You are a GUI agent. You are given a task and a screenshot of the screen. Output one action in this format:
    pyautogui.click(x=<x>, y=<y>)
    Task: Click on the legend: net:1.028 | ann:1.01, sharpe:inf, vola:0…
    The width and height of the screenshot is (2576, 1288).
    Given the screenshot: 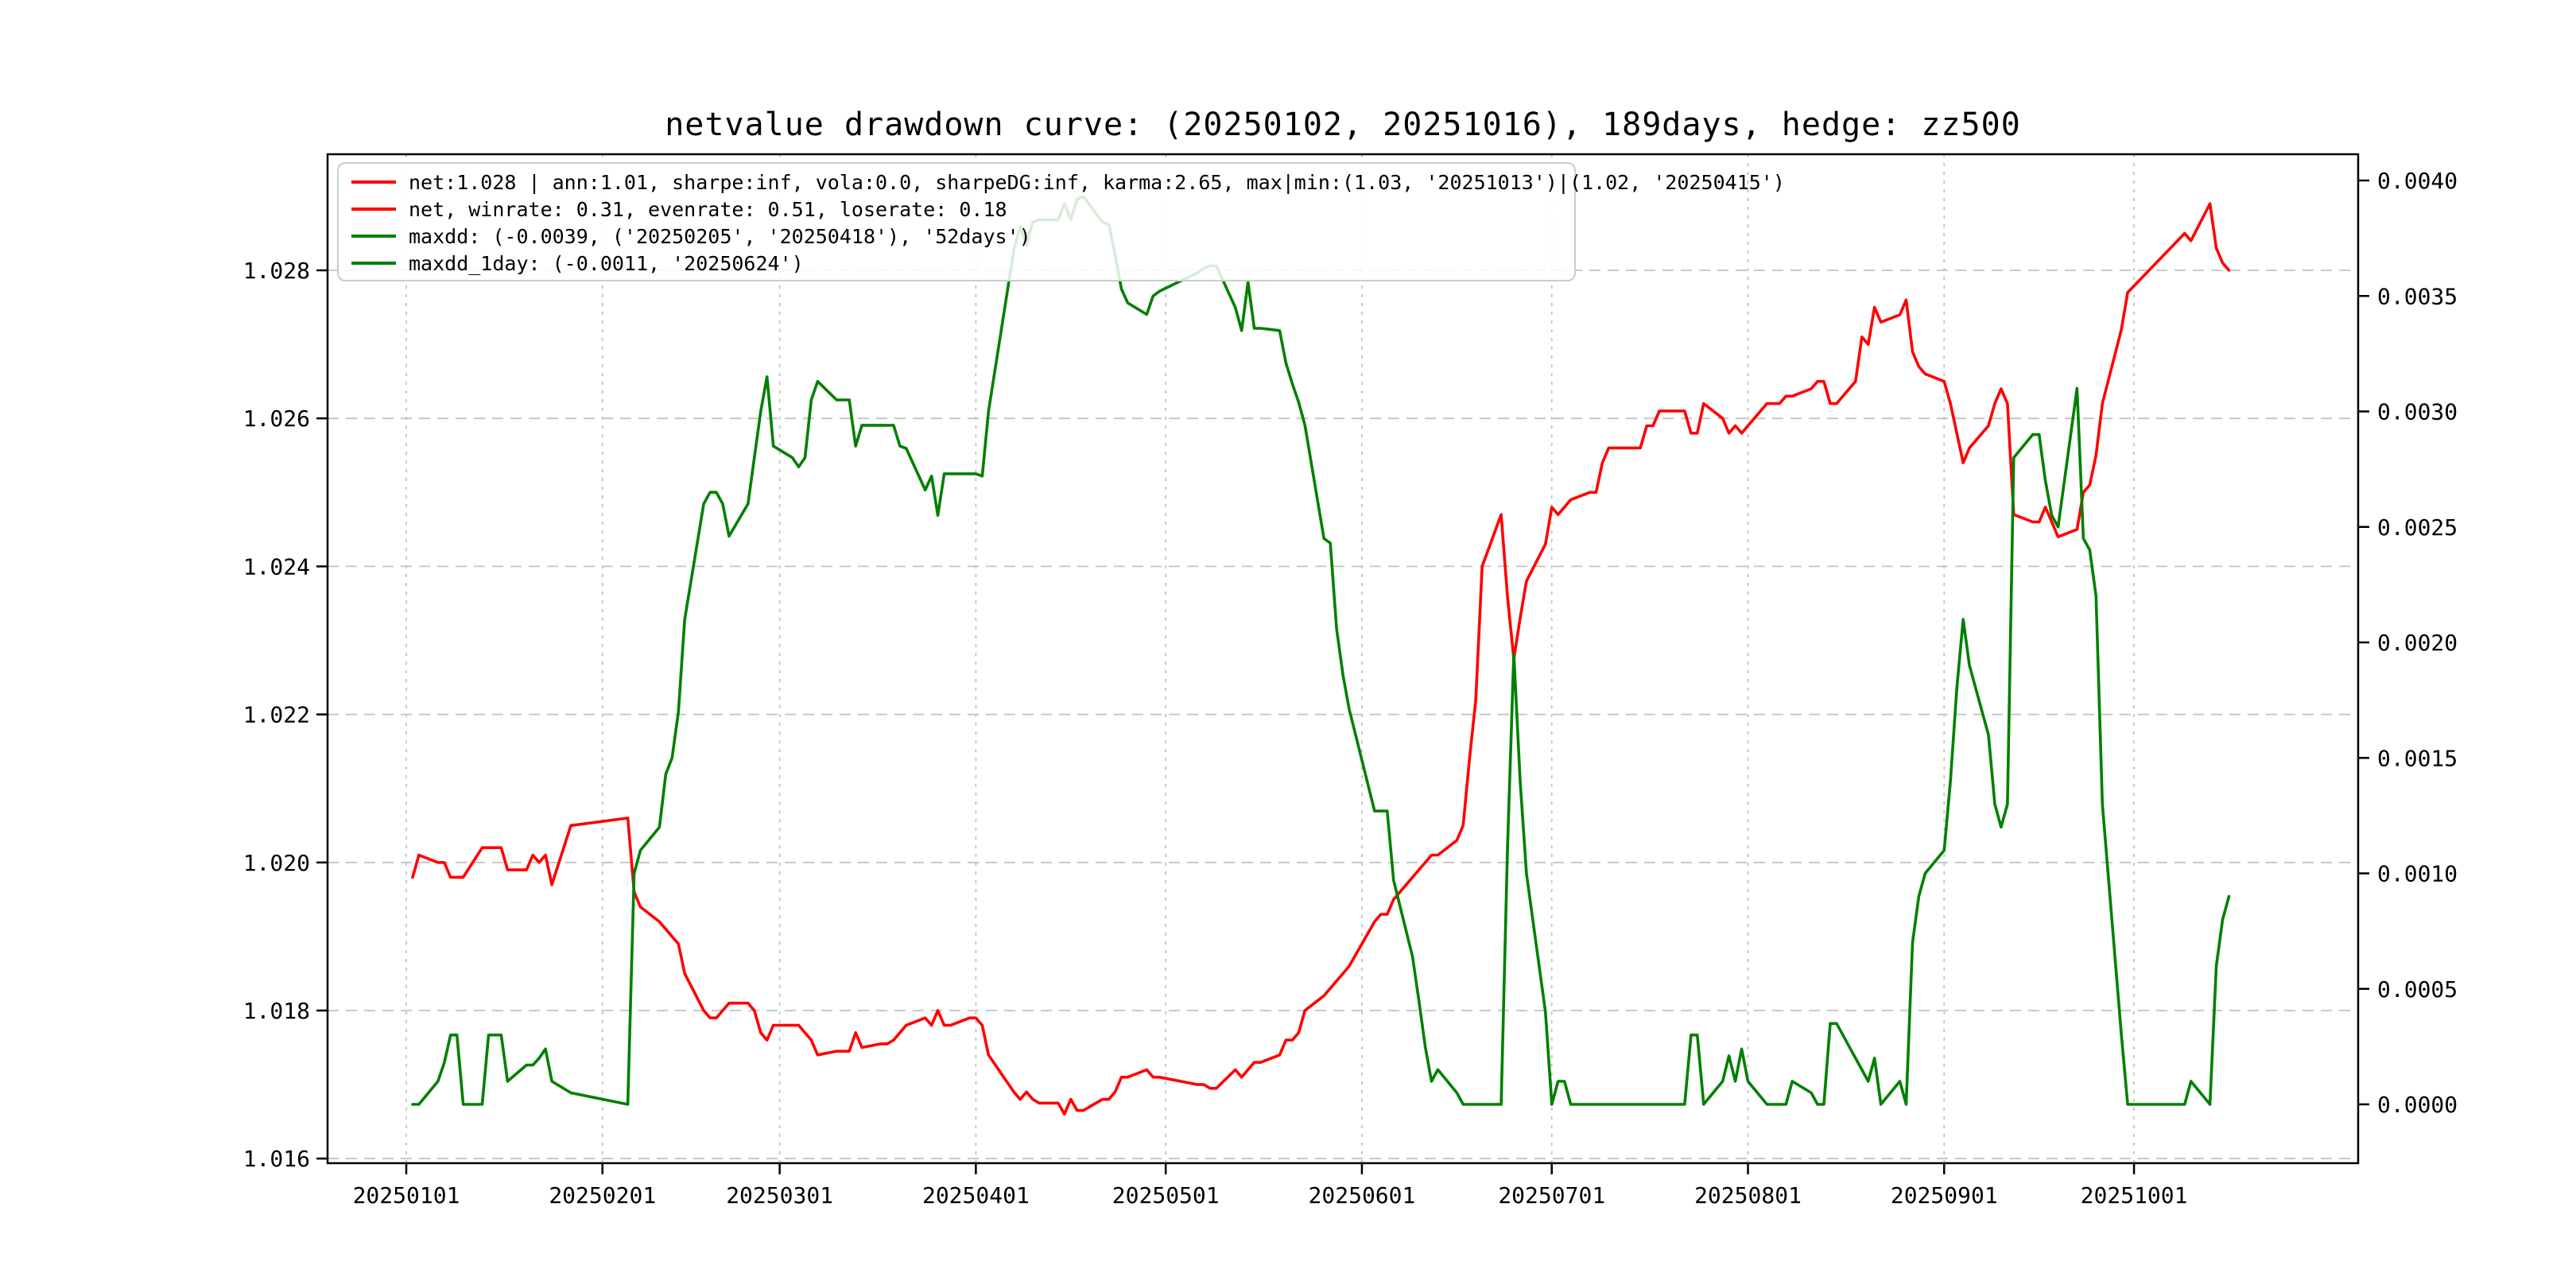 What is the action you would take?
    pyautogui.click(x=1061, y=221)
    